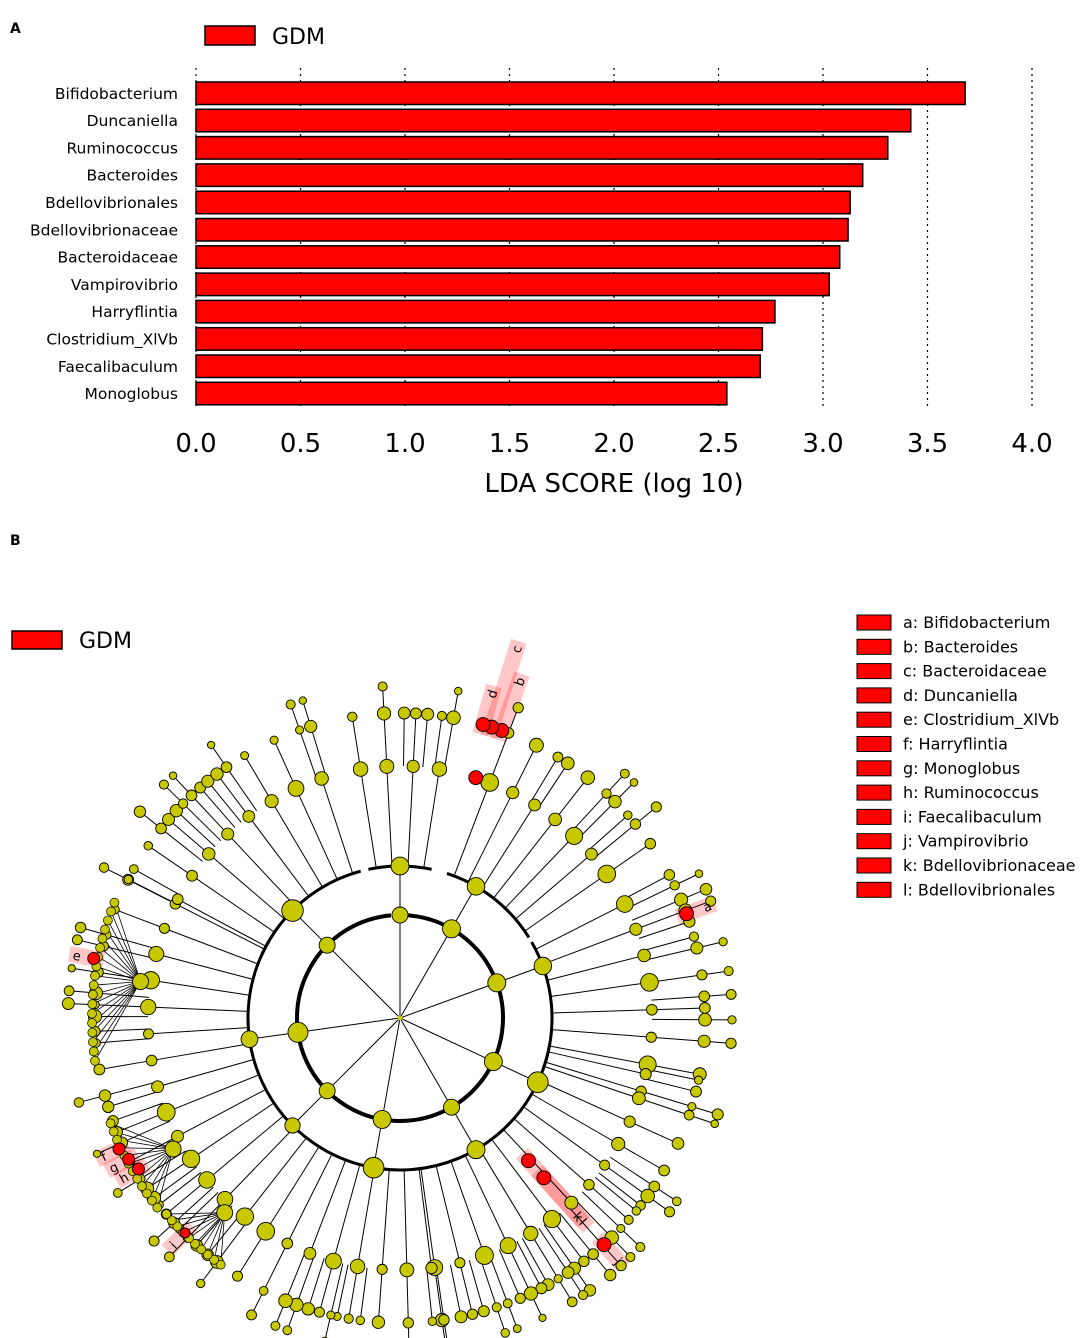 This screenshot has height=1338, width=1084. I want to click on category-label: Bacteroides, so click(132, 176).